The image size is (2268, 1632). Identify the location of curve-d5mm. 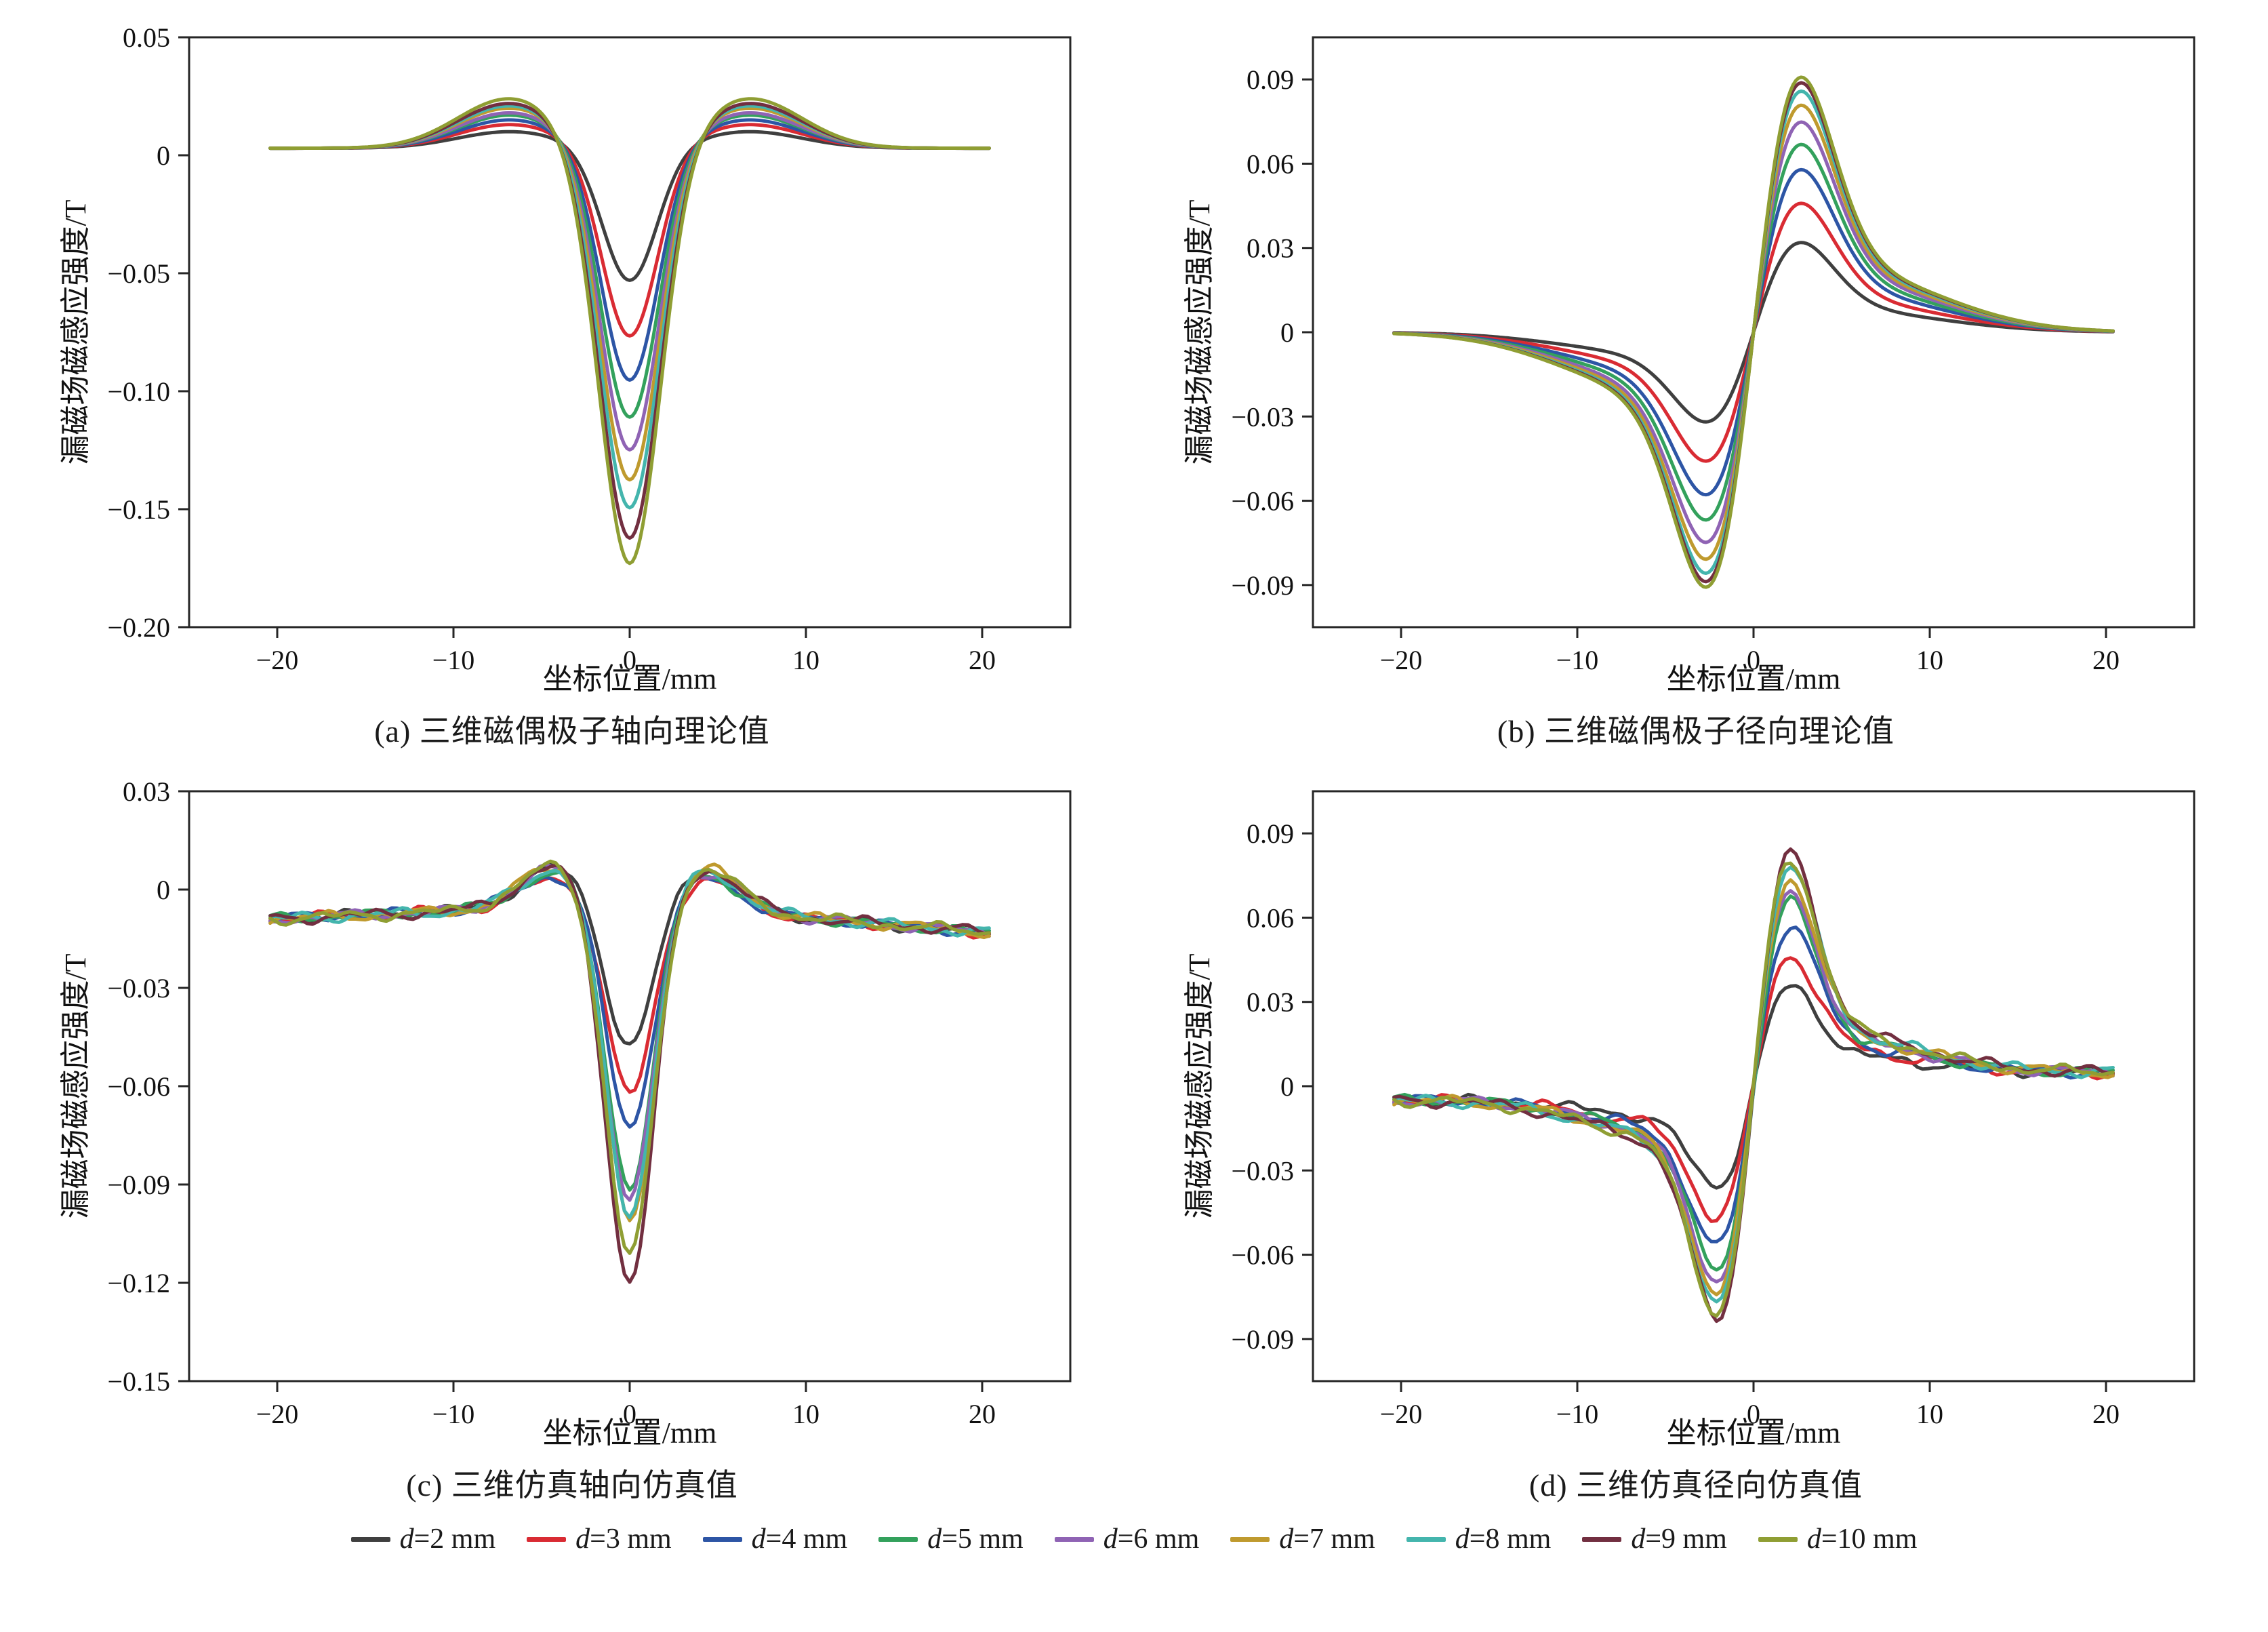
(629, 266).